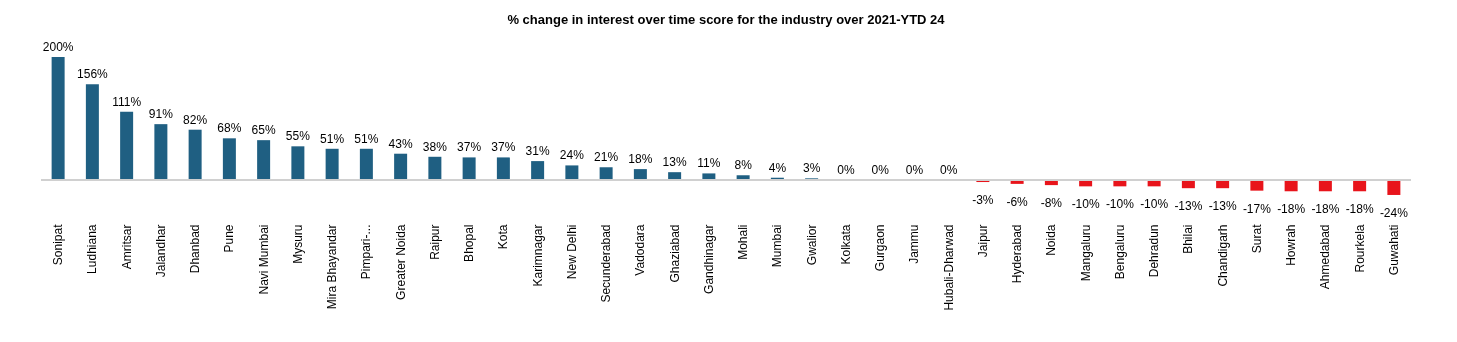  I want to click on data-label: 91%, so click(161, 114).